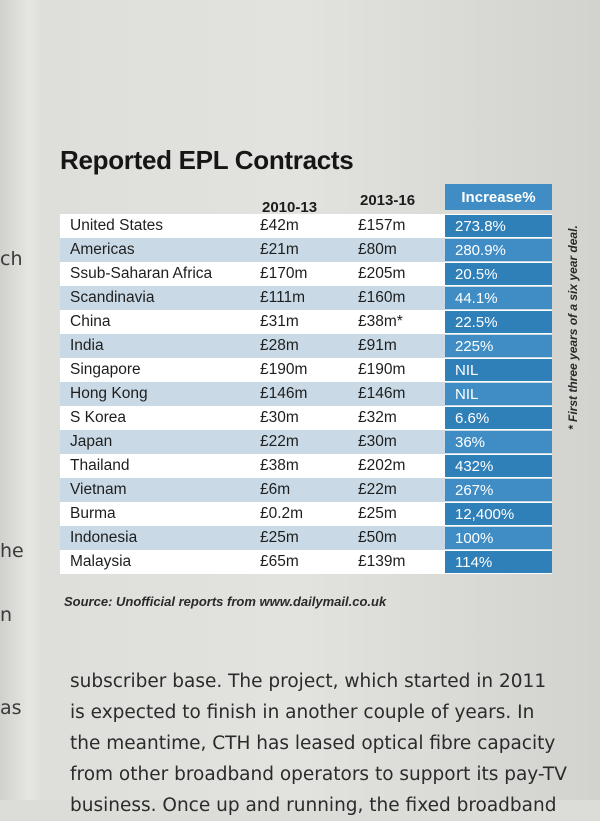  What do you see at coordinates (21, 400) in the screenshot?
I see `binding-shadow` at bounding box center [21, 400].